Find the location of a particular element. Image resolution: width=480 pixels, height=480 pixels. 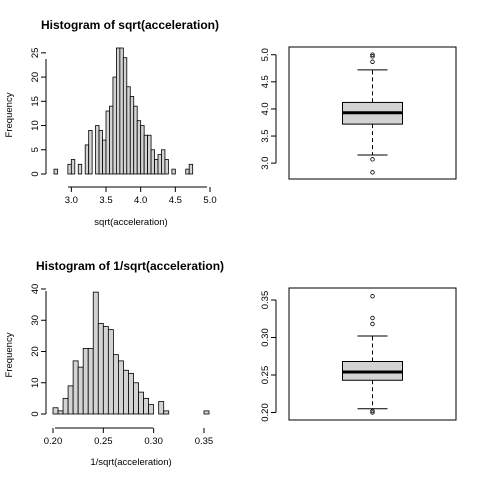

y-tick-label: 0.35 is located at coordinates (265, 300).